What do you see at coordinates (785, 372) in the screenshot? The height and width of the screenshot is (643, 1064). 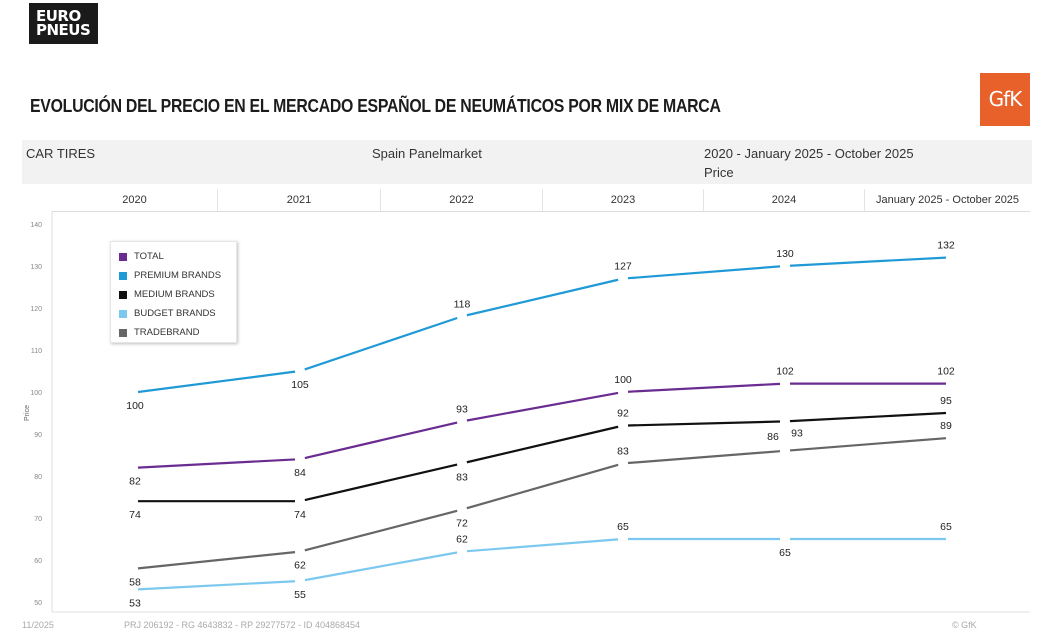 I see `data-label-total: 102` at bounding box center [785, 372].